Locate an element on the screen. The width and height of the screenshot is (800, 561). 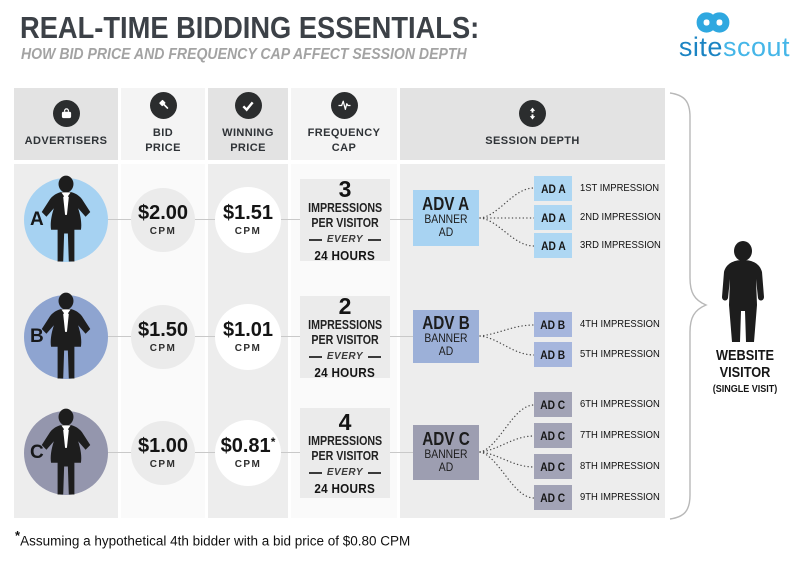
impression-label: 7TH IMPRESSION is located at coordinates (620, 435).